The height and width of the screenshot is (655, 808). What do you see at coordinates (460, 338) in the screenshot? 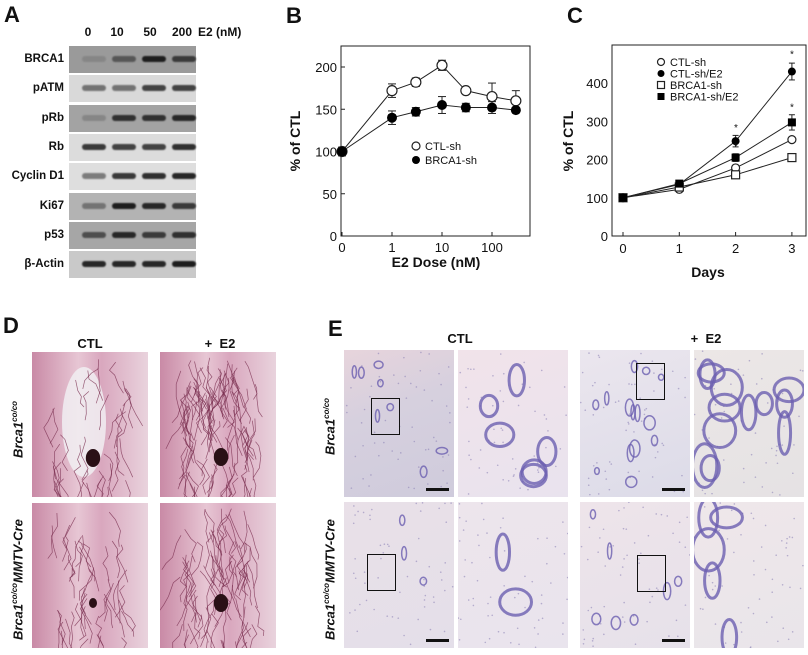
I see `panel-e-col-ctl: CTL` at bounding box center [460, 338].